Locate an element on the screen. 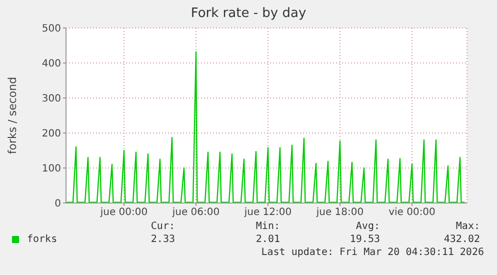 Image resolution: width=497 pixels, height=275 pixels. x-tick-label: jue 06:00 is located at coordinates (195, 212).